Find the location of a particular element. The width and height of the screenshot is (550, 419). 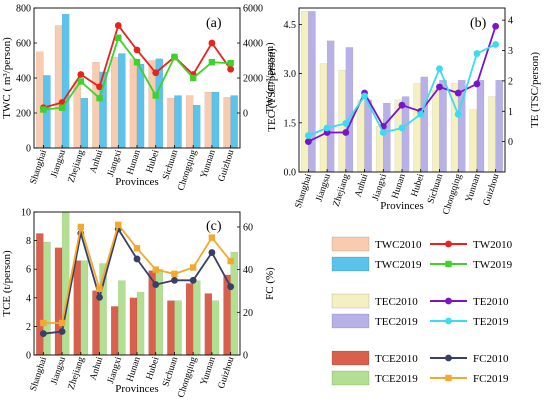

y-tick-label: 400 is located at coordinates (23, 79).